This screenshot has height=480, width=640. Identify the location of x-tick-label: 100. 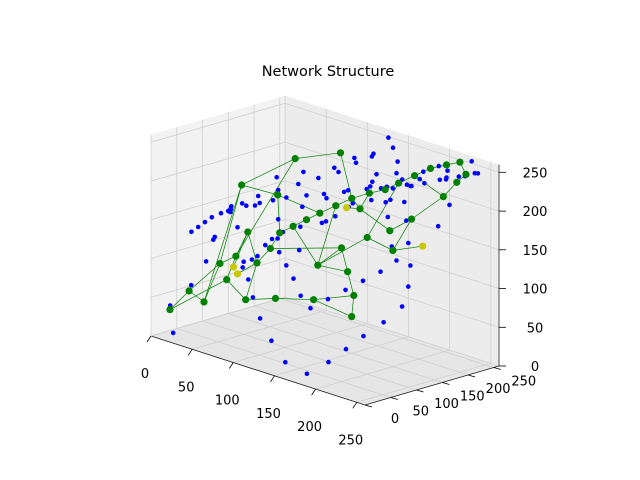
(227, 401).